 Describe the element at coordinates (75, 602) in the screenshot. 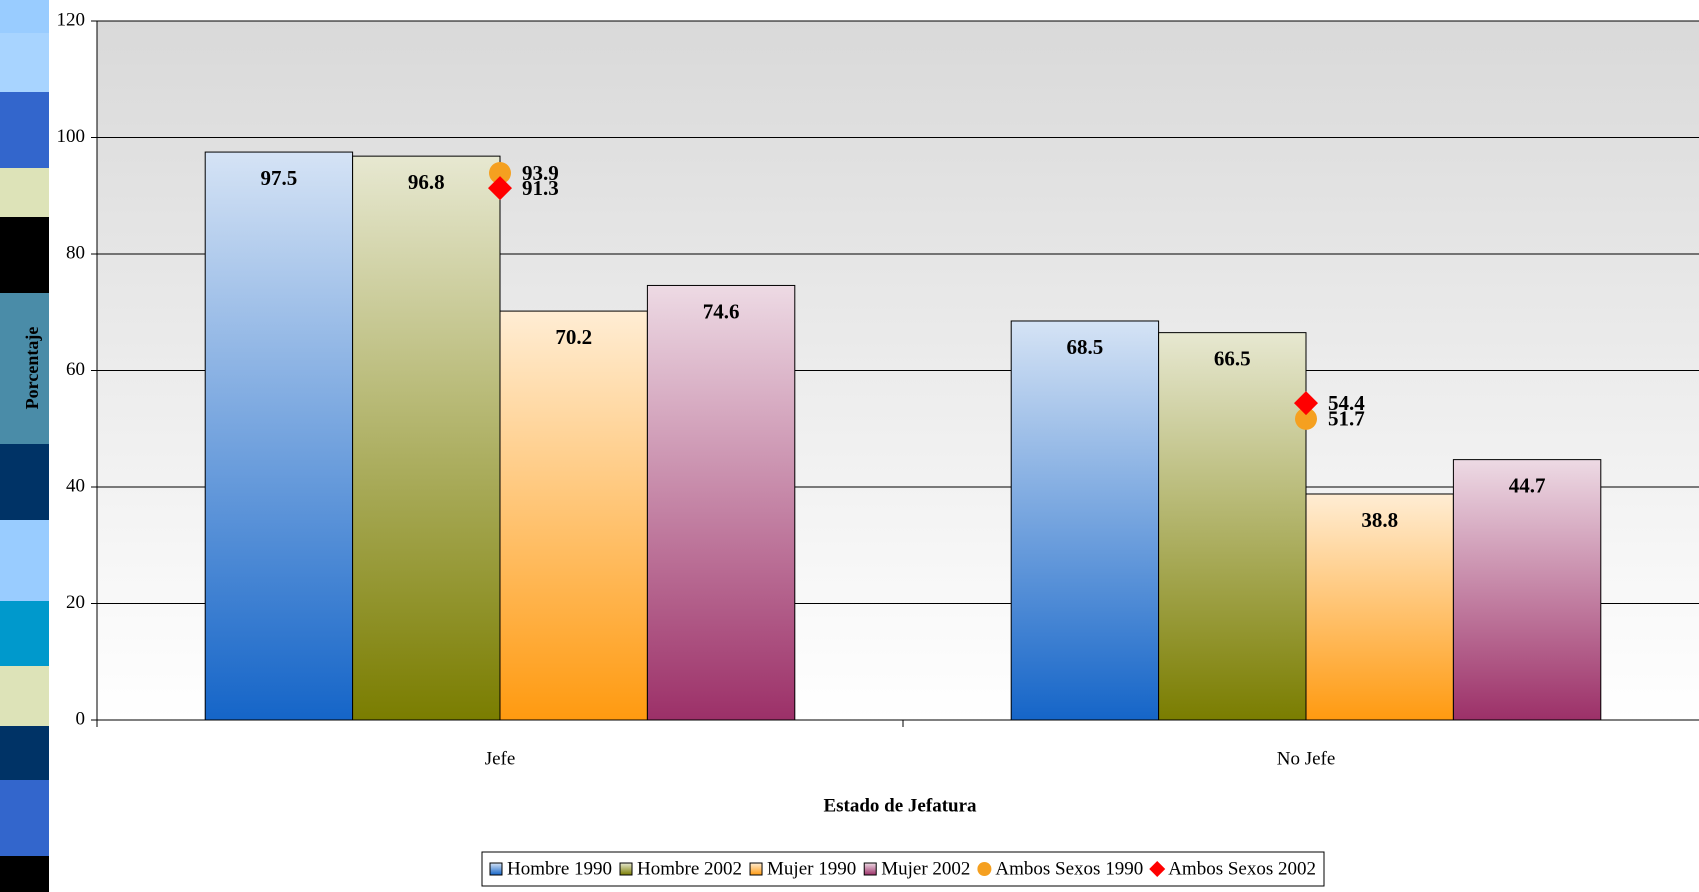

I see `y-tick-label: 20` at that location.